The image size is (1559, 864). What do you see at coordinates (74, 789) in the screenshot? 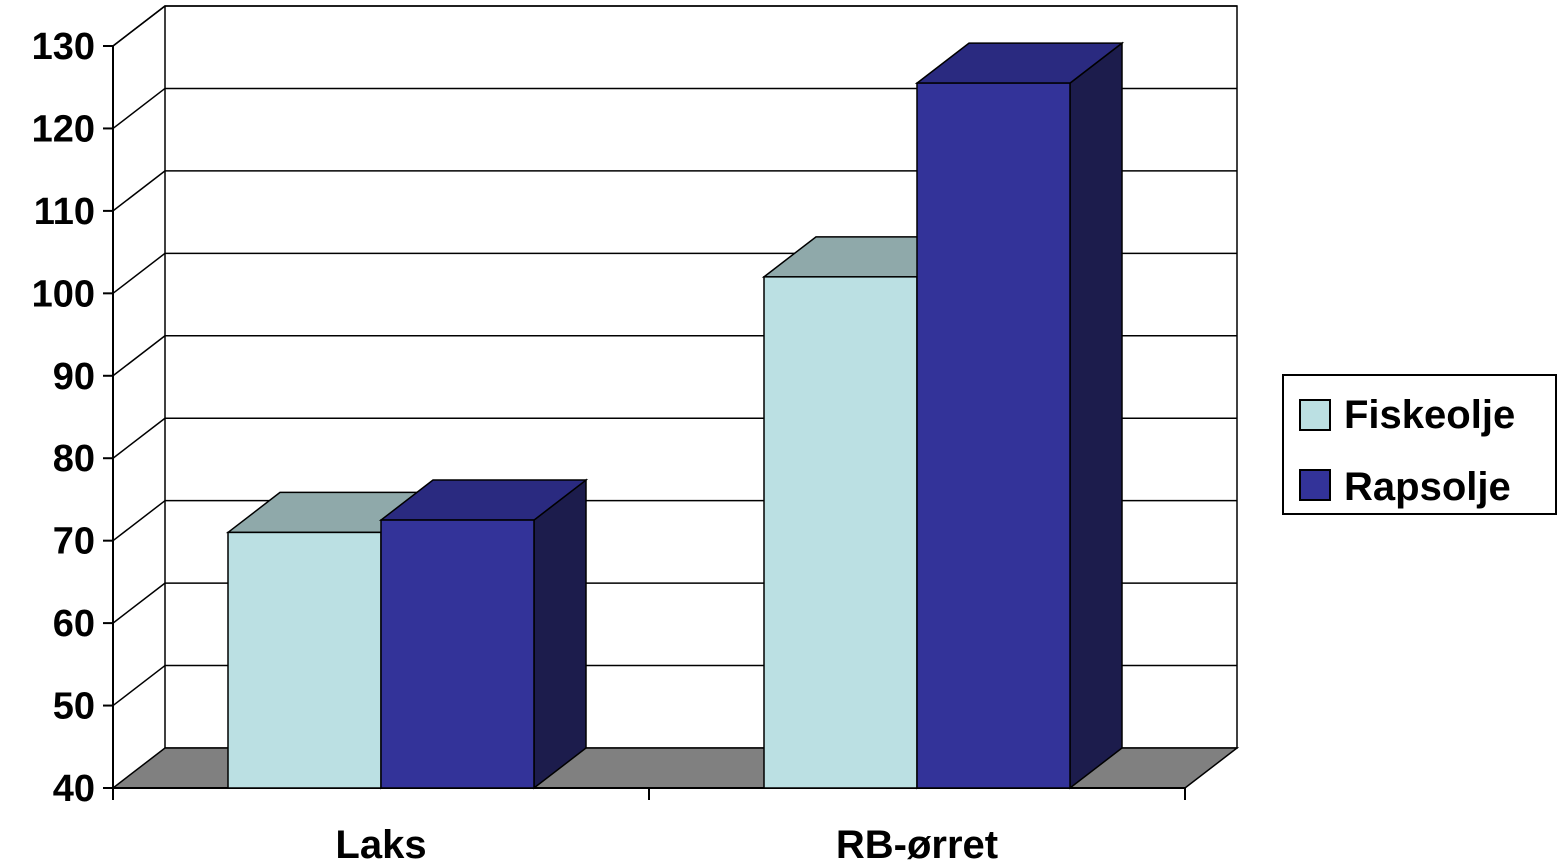
I see `y-tick-label: 40` at bounding box center [74, 789].